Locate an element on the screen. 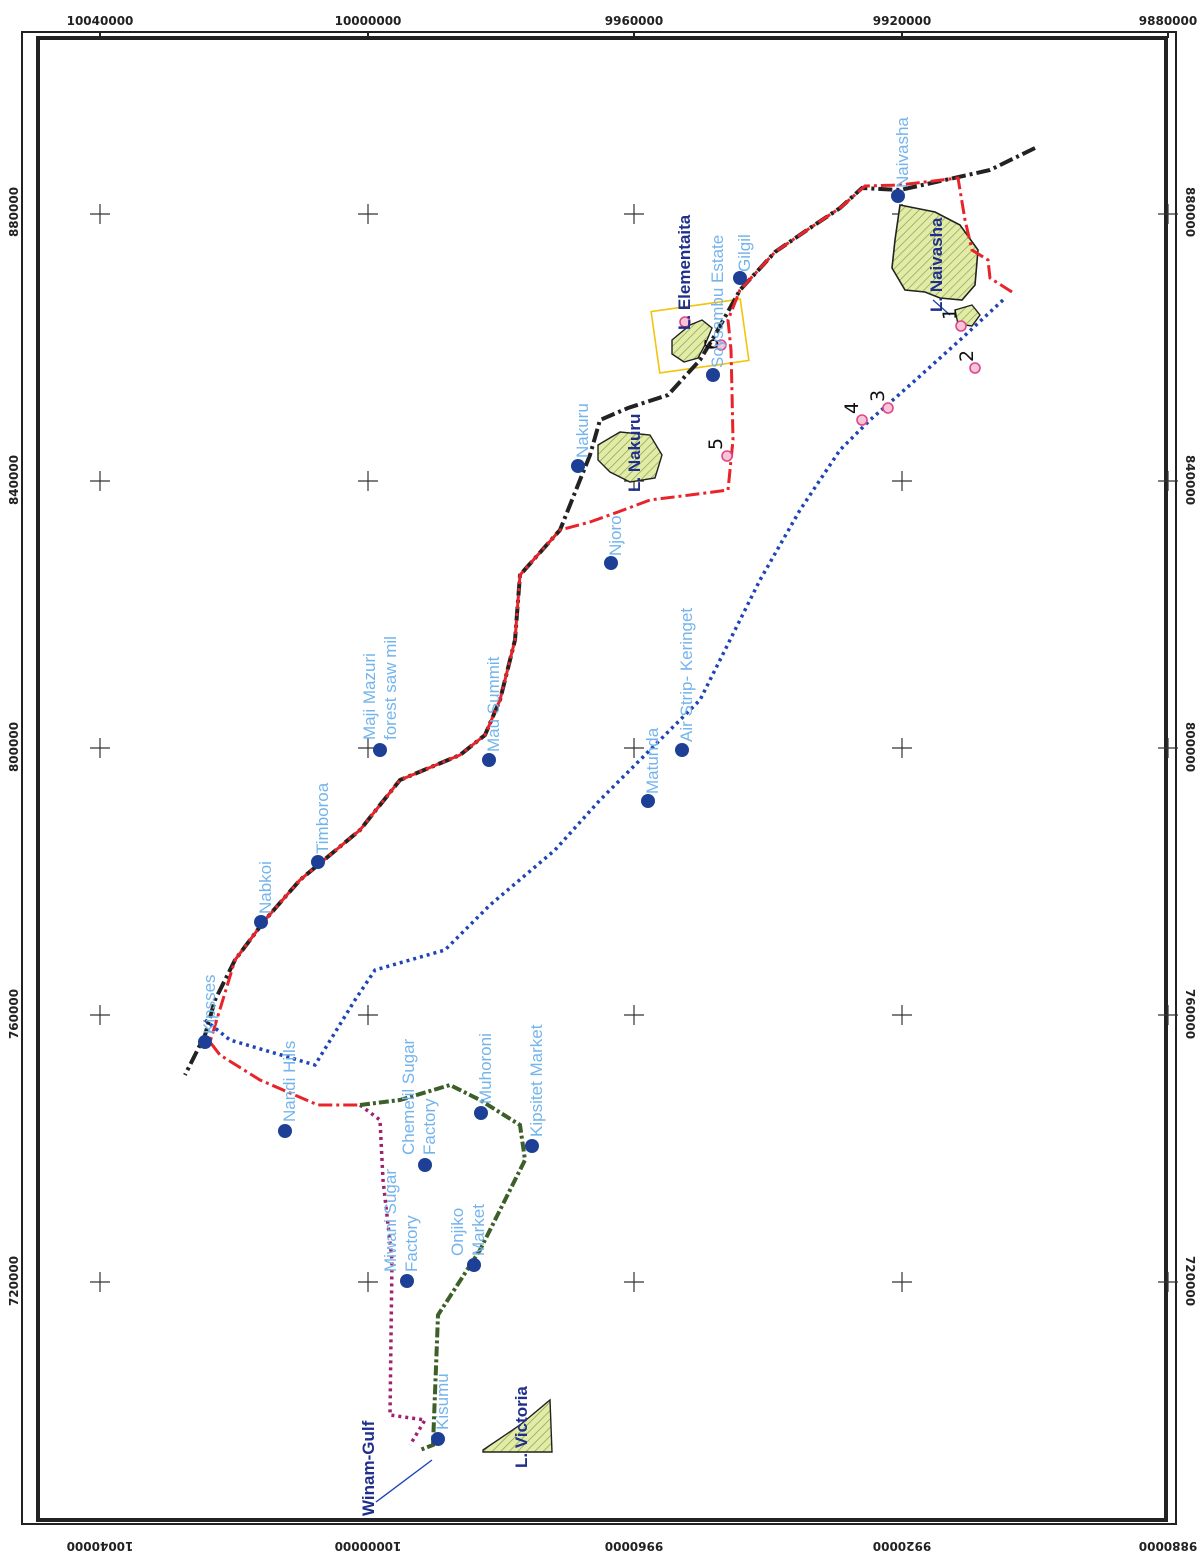 This screenshot has width=1201, height=1559. left-tick-label: 720000 is located at coordinates (14, 1281).